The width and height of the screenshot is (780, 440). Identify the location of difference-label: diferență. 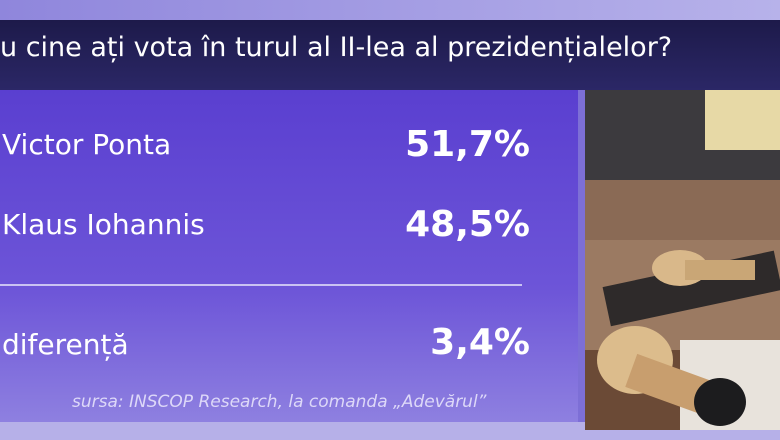
(65, 344).